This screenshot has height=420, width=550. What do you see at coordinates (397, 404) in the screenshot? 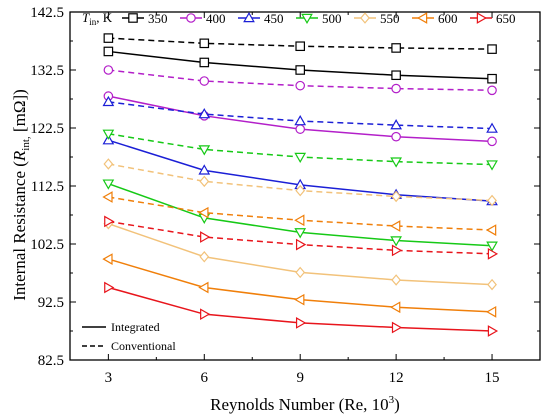
I see `x-axis-title-tail: )` at bounding box center [397, 404].